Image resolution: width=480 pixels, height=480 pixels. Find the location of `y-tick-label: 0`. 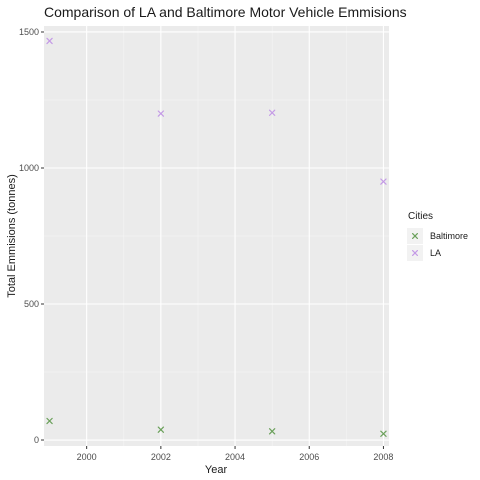

y-tick-label: 0 is located at coordinates (36, 440).